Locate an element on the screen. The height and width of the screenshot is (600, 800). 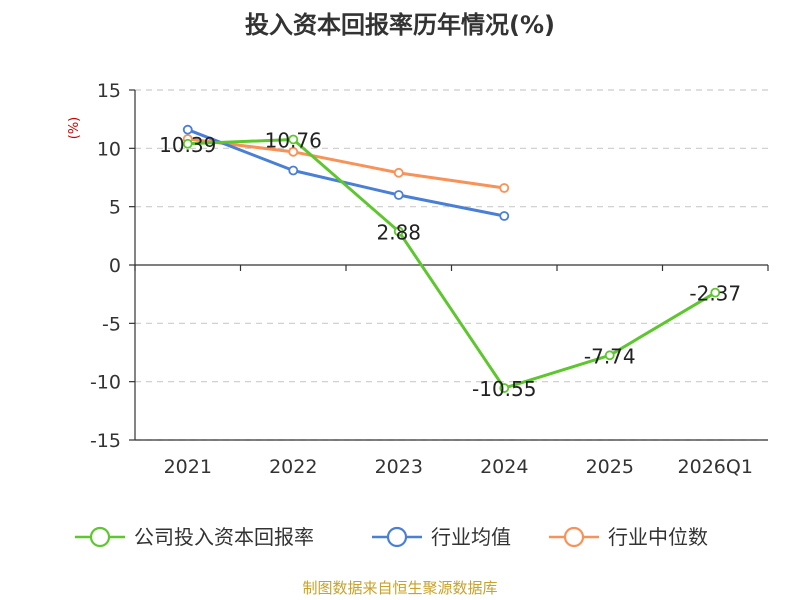
legend-item: 公司投入资本回报率 is located at coordinates (194, 537).